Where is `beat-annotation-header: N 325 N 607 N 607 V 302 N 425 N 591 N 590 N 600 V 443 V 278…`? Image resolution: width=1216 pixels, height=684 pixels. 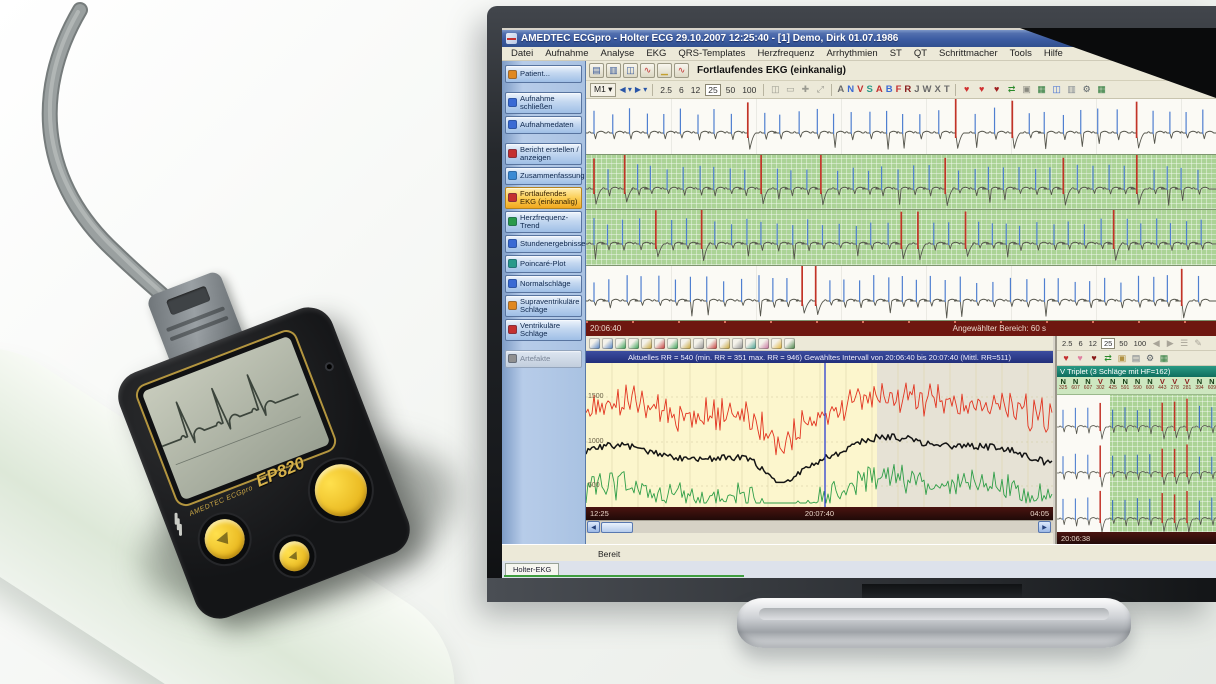
beat-annotation-header: N 325 N 607 N 607 V 302 N 425 N 591 N 590 N 600 V 443 V 278… is located at coordinates (1136, 386).